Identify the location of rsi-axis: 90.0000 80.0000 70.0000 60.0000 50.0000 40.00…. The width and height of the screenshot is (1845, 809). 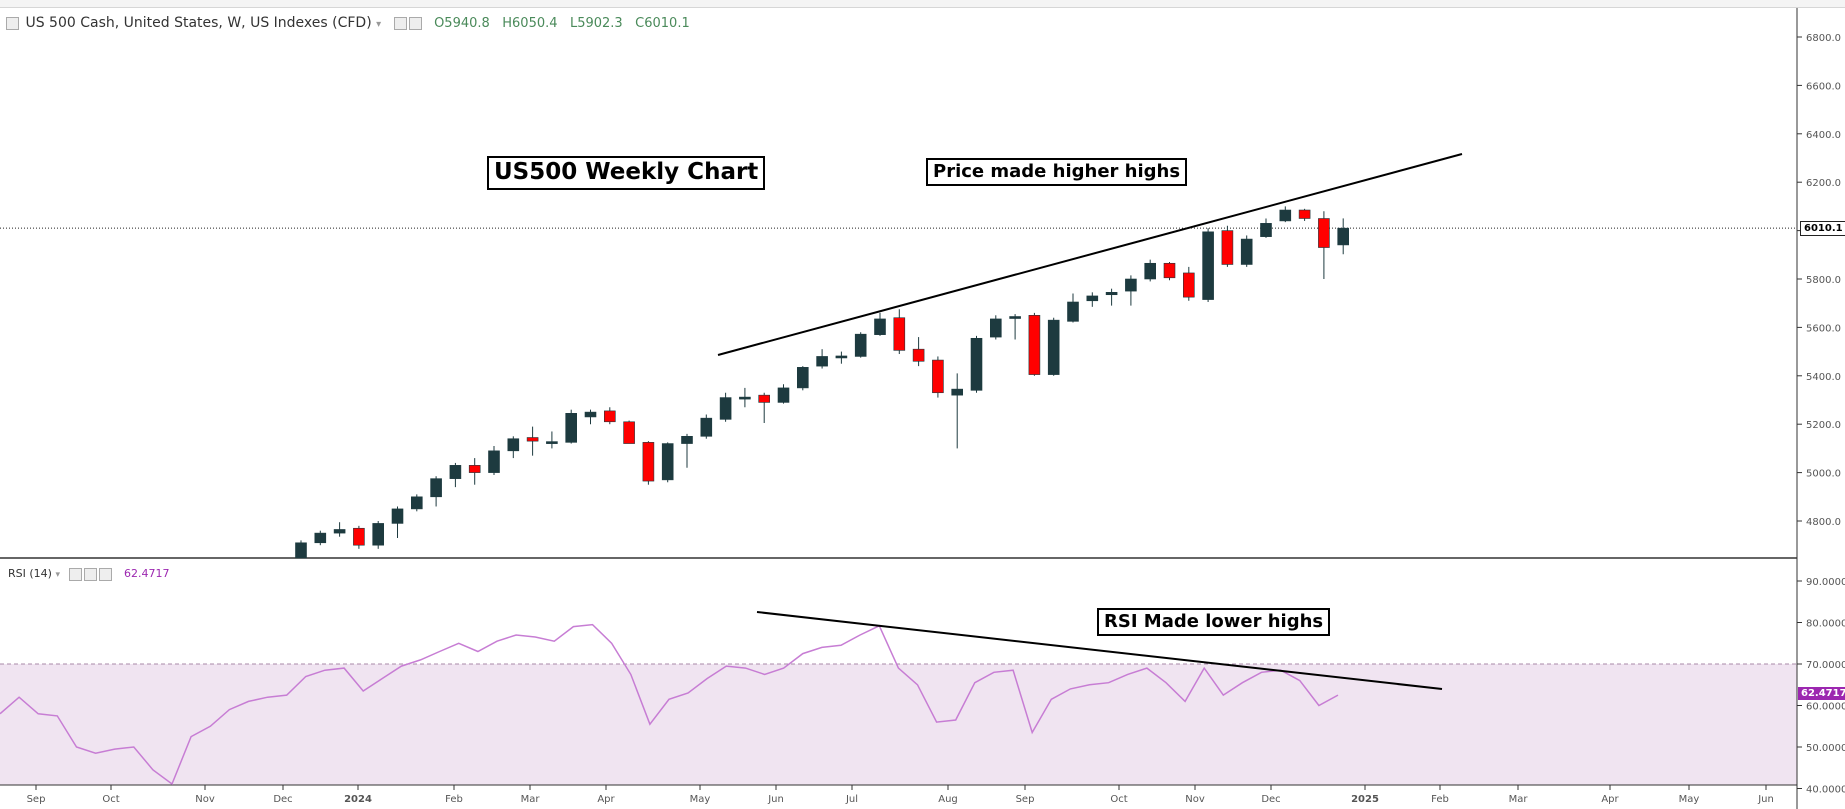
(1821, 686).